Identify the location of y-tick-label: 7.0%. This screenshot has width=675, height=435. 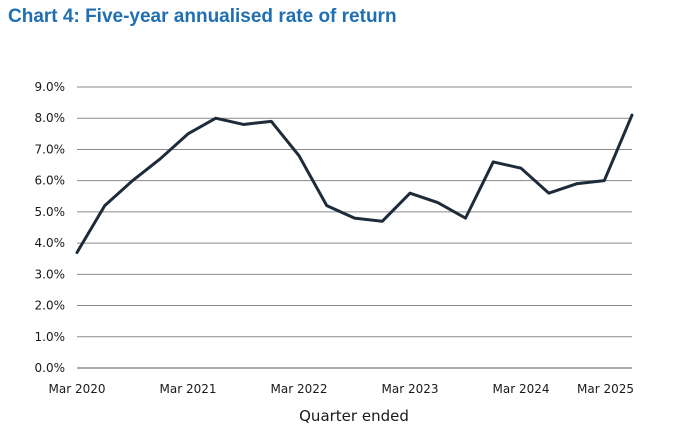
(50, 149).